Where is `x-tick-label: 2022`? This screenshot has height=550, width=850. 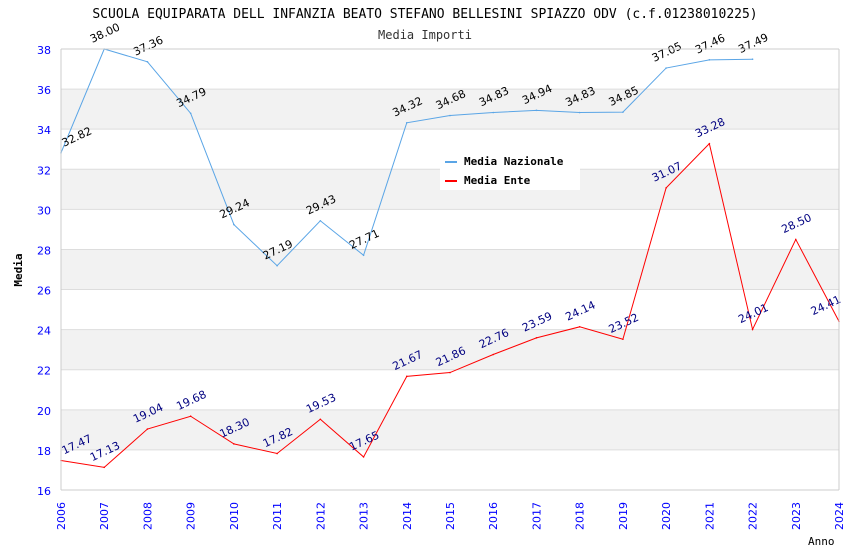 x-tick-label: 2022 is located at coordinates (753, 516).